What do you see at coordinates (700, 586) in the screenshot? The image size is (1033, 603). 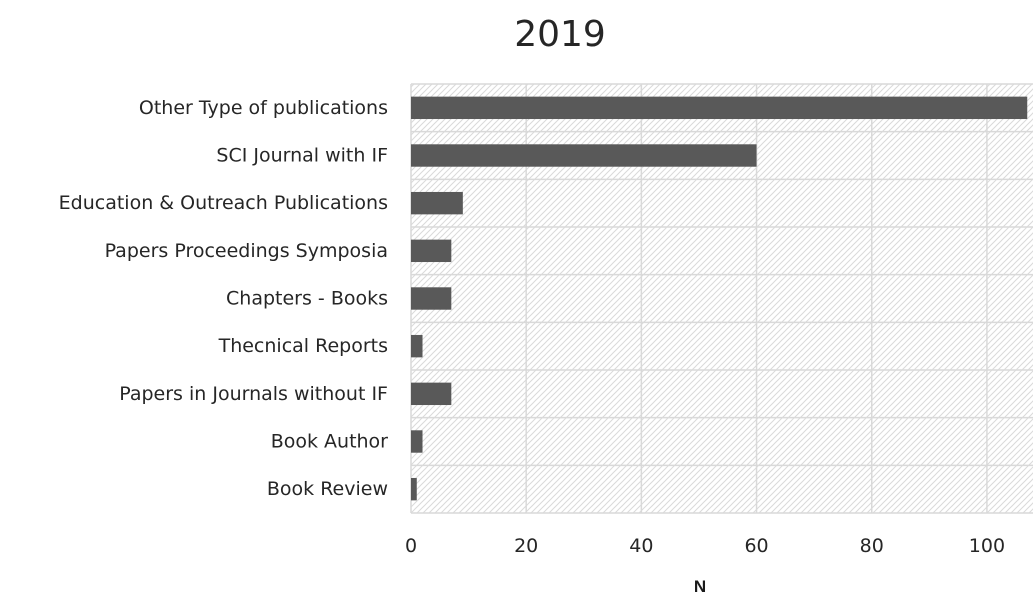 I see `x-axis-label: N` at bounding box center [700, 586].